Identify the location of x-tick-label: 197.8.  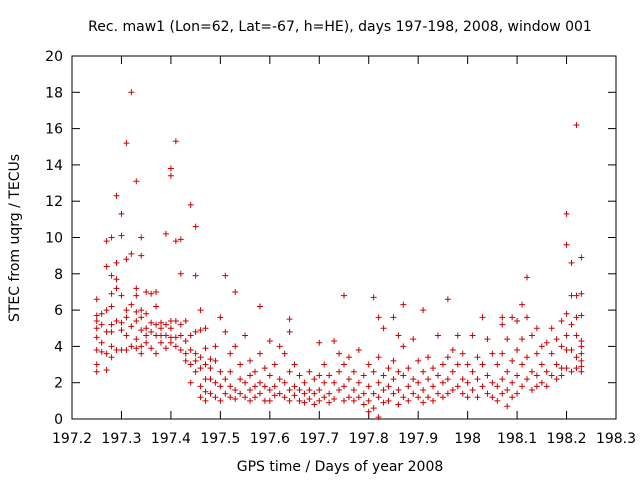
(369, 439).